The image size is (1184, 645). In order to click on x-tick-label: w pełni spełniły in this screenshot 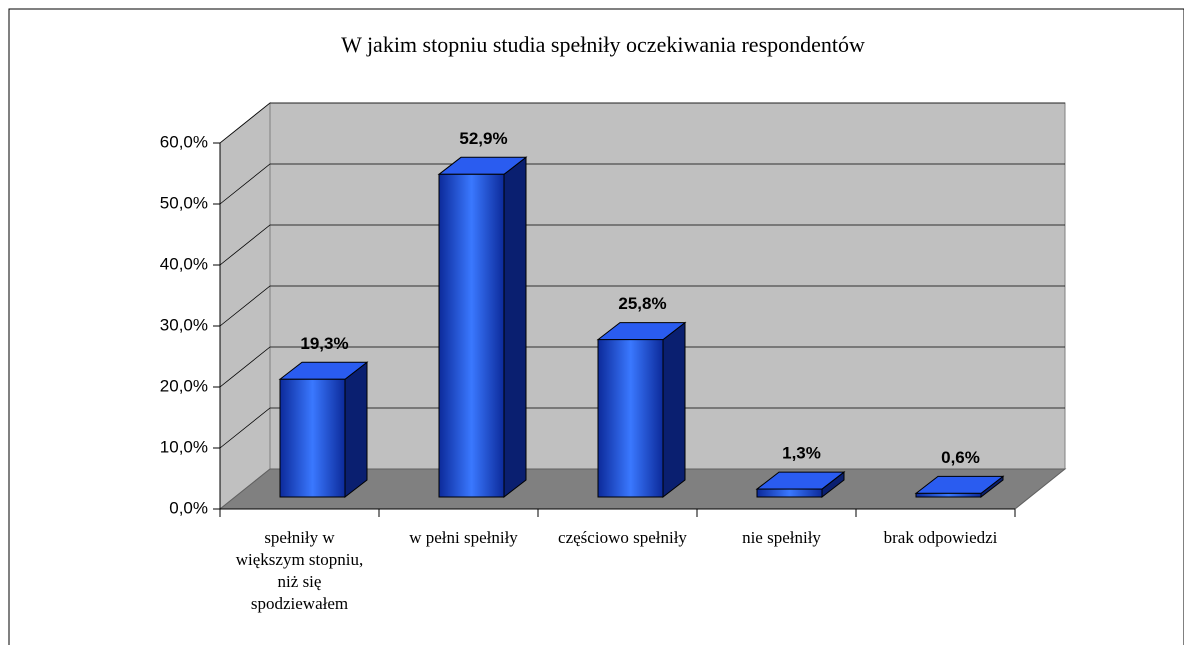, I will do `click(463, 537)`.